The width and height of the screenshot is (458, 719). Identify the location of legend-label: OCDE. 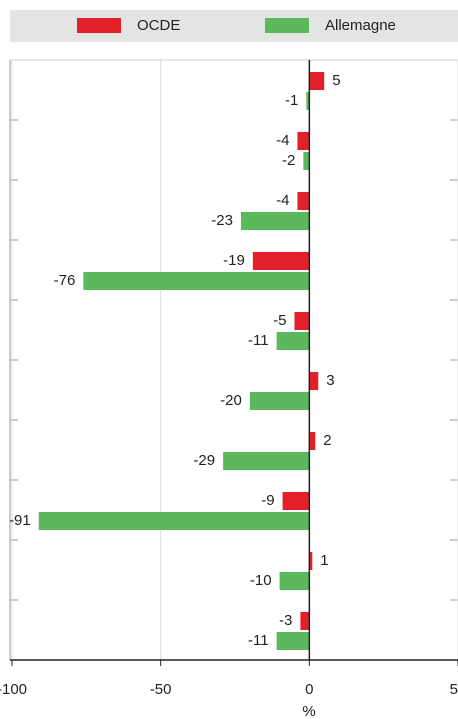
(158, 25).